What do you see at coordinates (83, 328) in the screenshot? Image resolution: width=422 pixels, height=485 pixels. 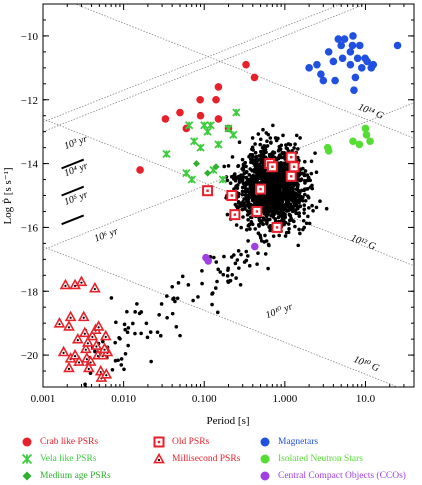 I see `series-millisecond-psrs` at bounding box center [83, 328].